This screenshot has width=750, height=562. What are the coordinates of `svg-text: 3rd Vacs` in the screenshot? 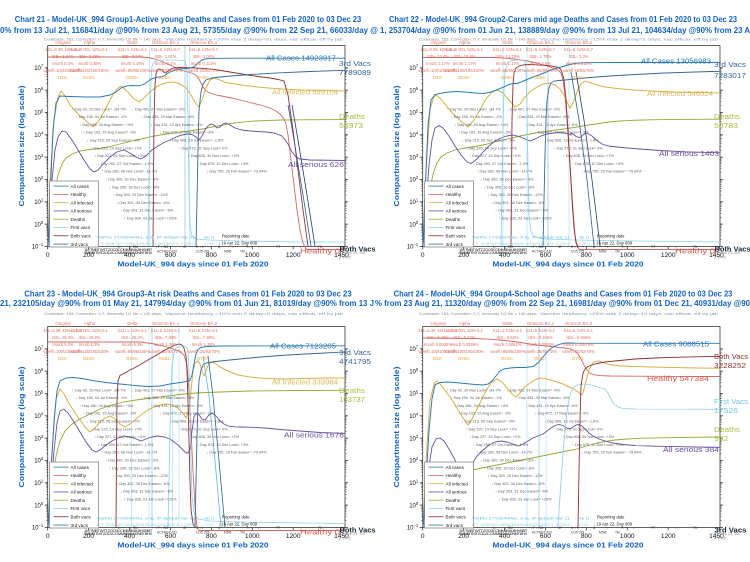 It's located at (731, 530).